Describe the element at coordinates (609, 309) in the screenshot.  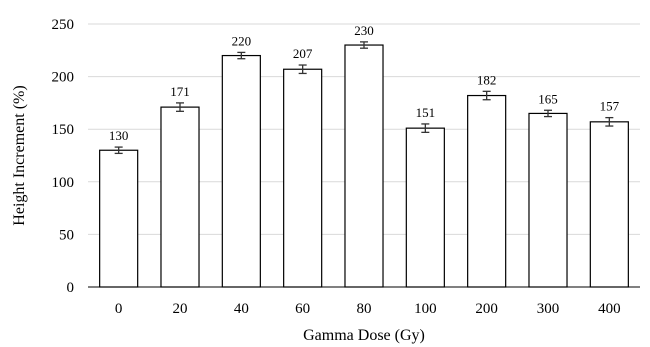
I see `x-tick-label: 400` at that location.